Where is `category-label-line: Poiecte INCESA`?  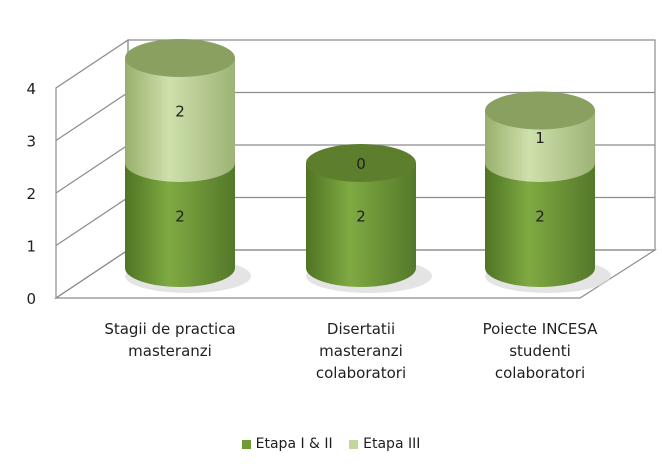
category-label-line: Poiecte INCESA is located at coordinates (540, 329).